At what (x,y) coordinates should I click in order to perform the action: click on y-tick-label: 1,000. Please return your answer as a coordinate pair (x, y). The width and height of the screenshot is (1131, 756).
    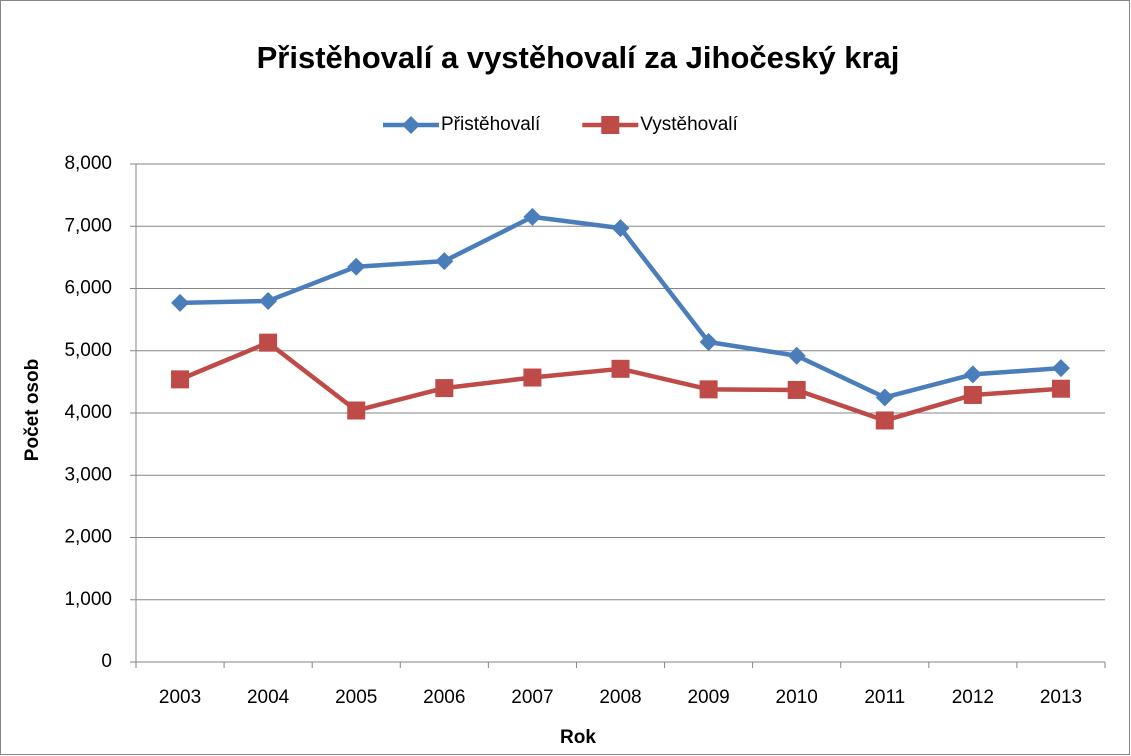
    Looking at the image, I should click on (88, 599).